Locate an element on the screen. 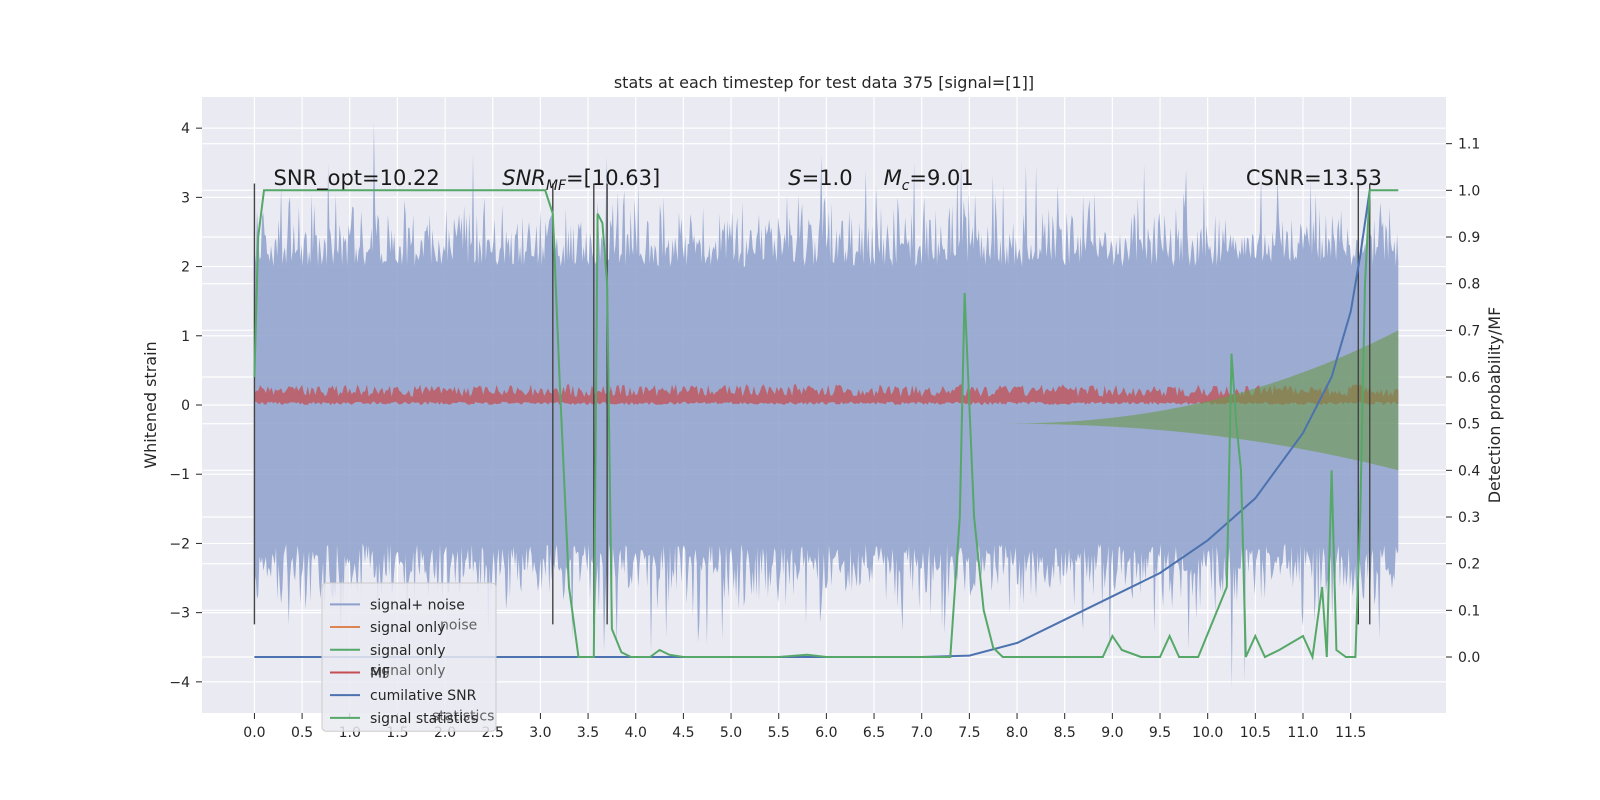 The width and height of the screenshot is (1600, 800). legend-ghost-0: noise is located at coordinates (458, 626).